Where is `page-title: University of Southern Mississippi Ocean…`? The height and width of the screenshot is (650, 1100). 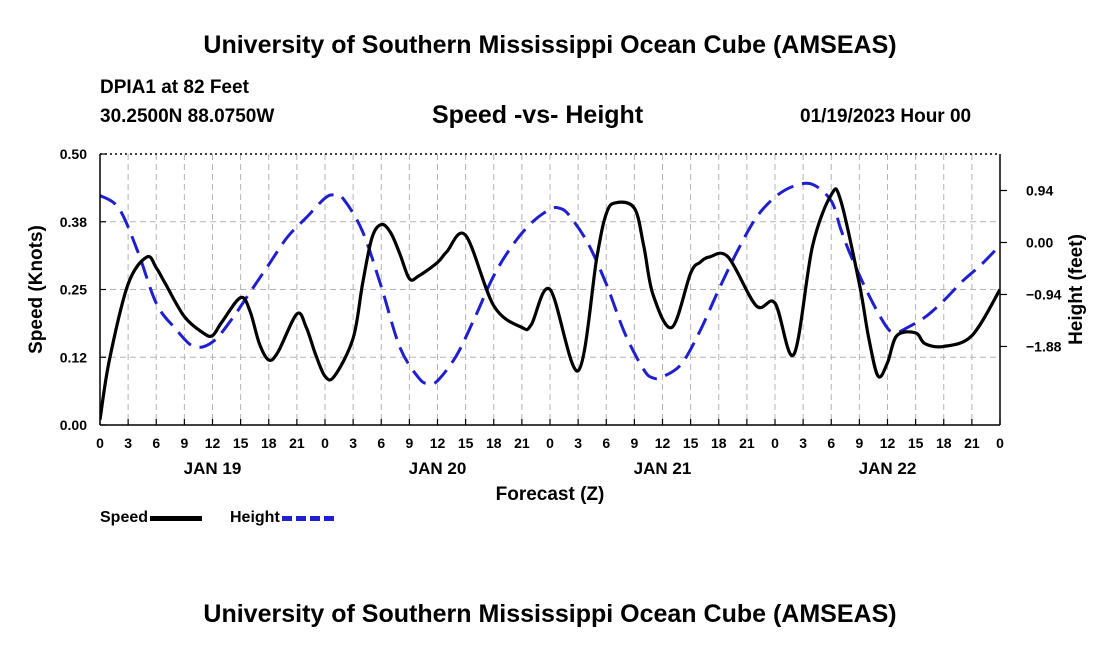 page-title: University of Southern Mississippi Ocean… is located at coordinates (550, 45).